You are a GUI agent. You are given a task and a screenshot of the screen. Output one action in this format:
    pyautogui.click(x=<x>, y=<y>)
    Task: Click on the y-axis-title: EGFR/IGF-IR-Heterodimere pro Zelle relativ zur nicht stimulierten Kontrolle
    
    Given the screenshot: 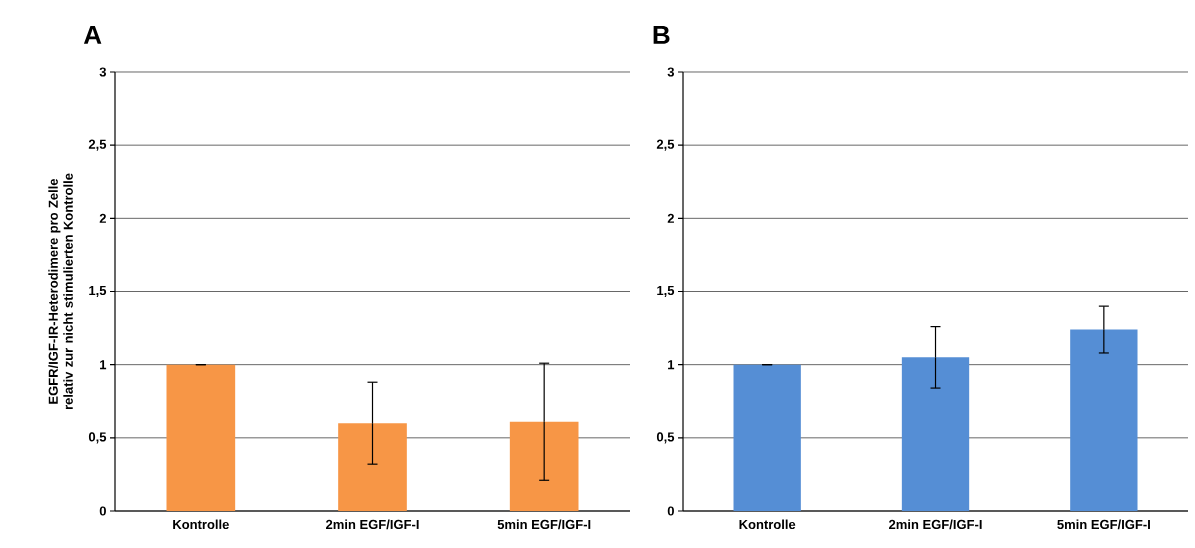 What is the action you would take?
    pyautogui.click(x=60, y=291)
    